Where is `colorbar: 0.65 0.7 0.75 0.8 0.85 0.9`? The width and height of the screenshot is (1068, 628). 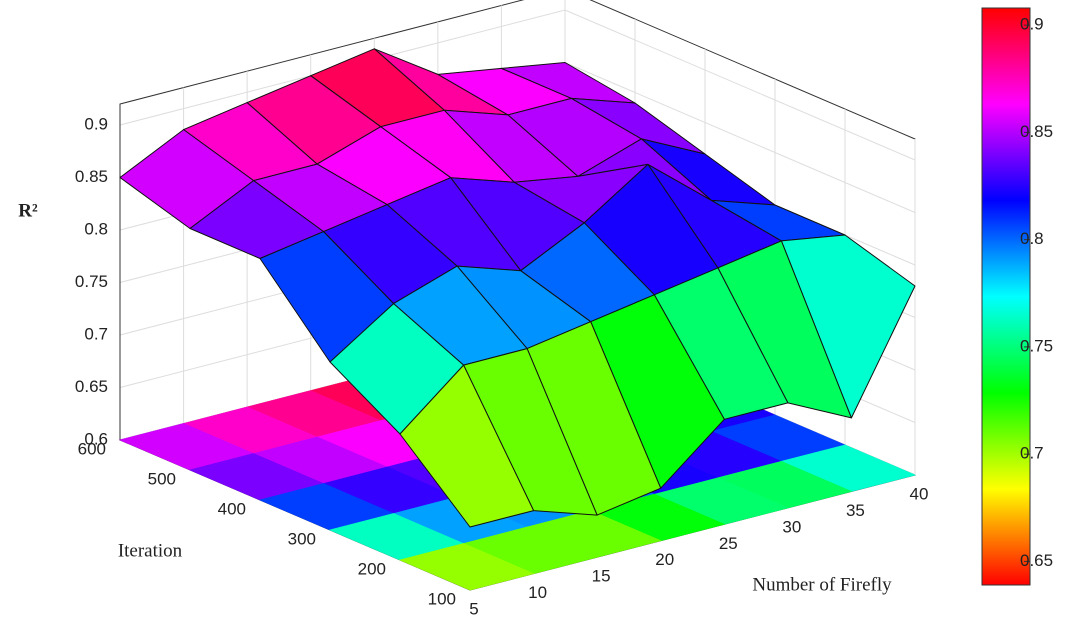 colorbar: 0.65 0.7 0.75 0.8 0.85 0.9 is located at coordinates (1017, 296).